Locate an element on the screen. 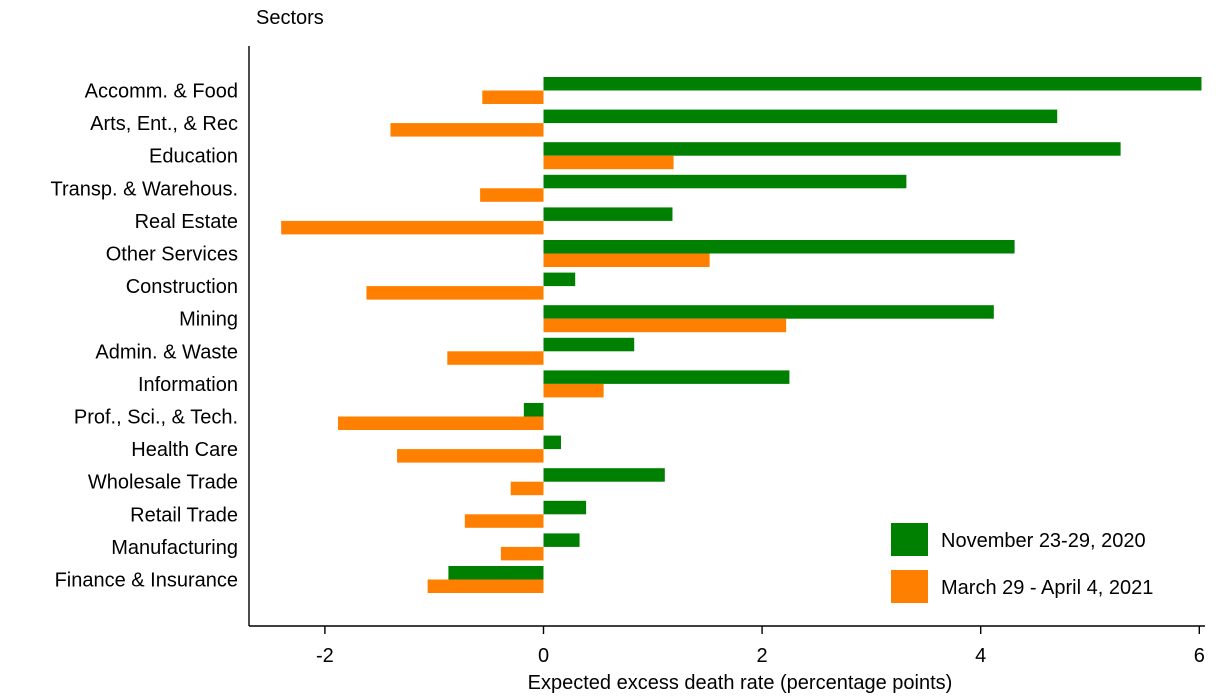  category-label: Mining is located at coordinates (208, 320).